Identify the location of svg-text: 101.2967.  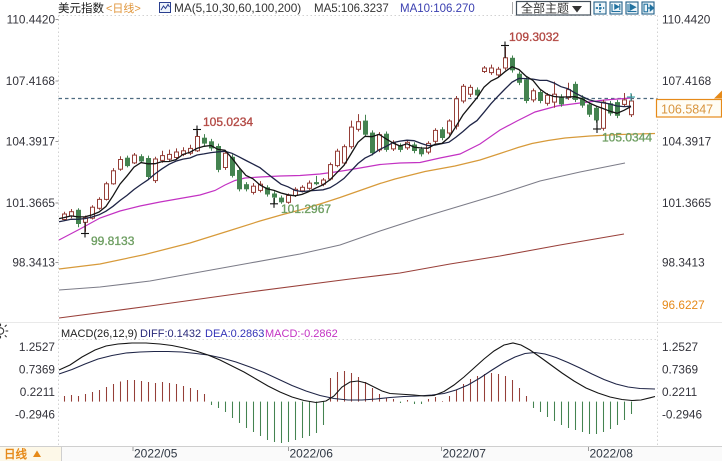
(306, 209).